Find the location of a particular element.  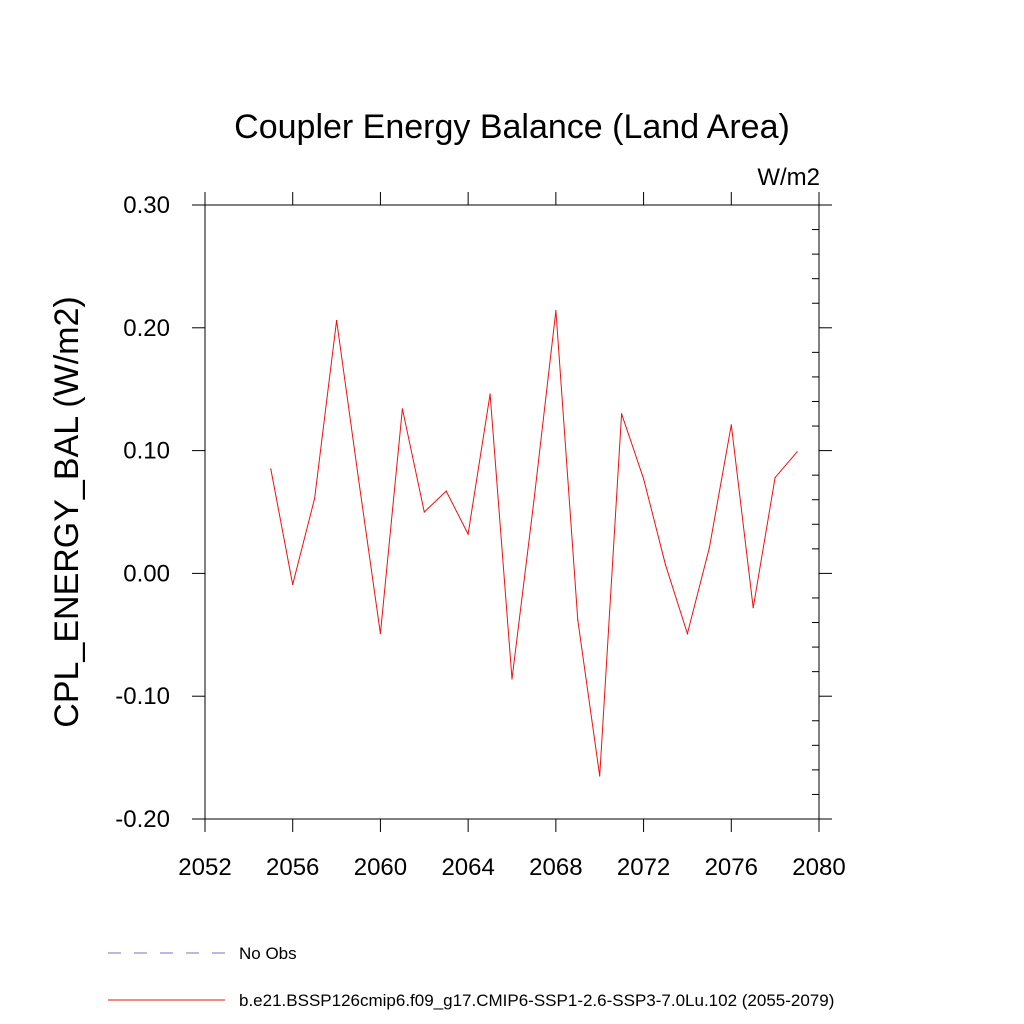

x-tick-label: 2052 is located at coordinates (204, 867).